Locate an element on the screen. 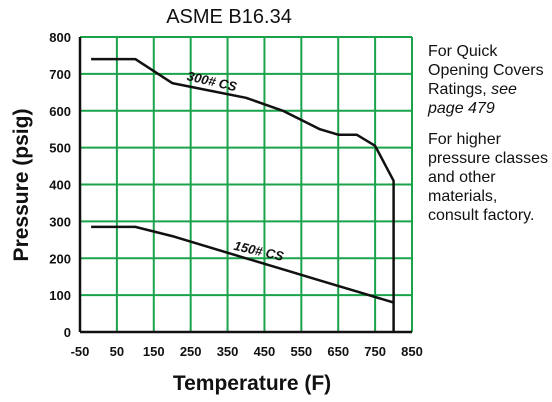 The width and height of the screenshot is (552, 402). y-tick-label: 0 is located at coordinates (67, 332).